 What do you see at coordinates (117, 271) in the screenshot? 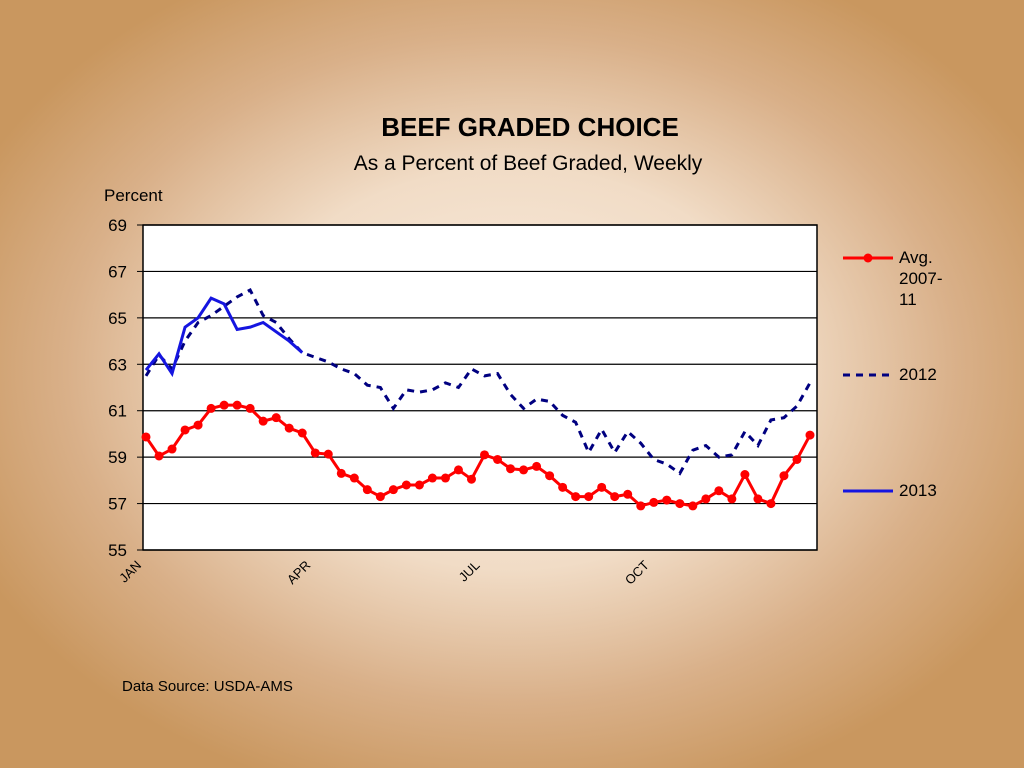
I see `y-tick-label: 67` at bounding box center [117, 271].